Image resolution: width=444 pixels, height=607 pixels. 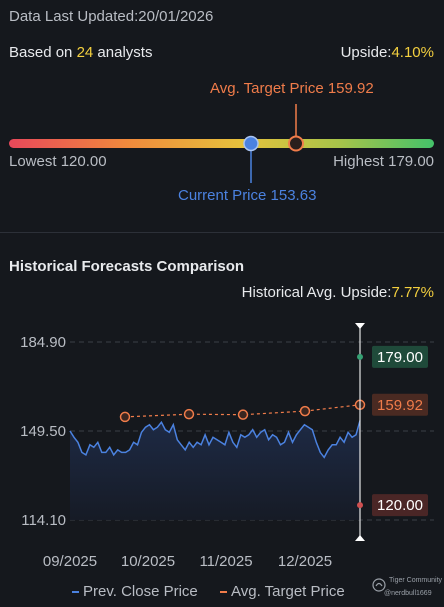 I want to click on y-tick-label: 149.50, so click(x=43, y=431).